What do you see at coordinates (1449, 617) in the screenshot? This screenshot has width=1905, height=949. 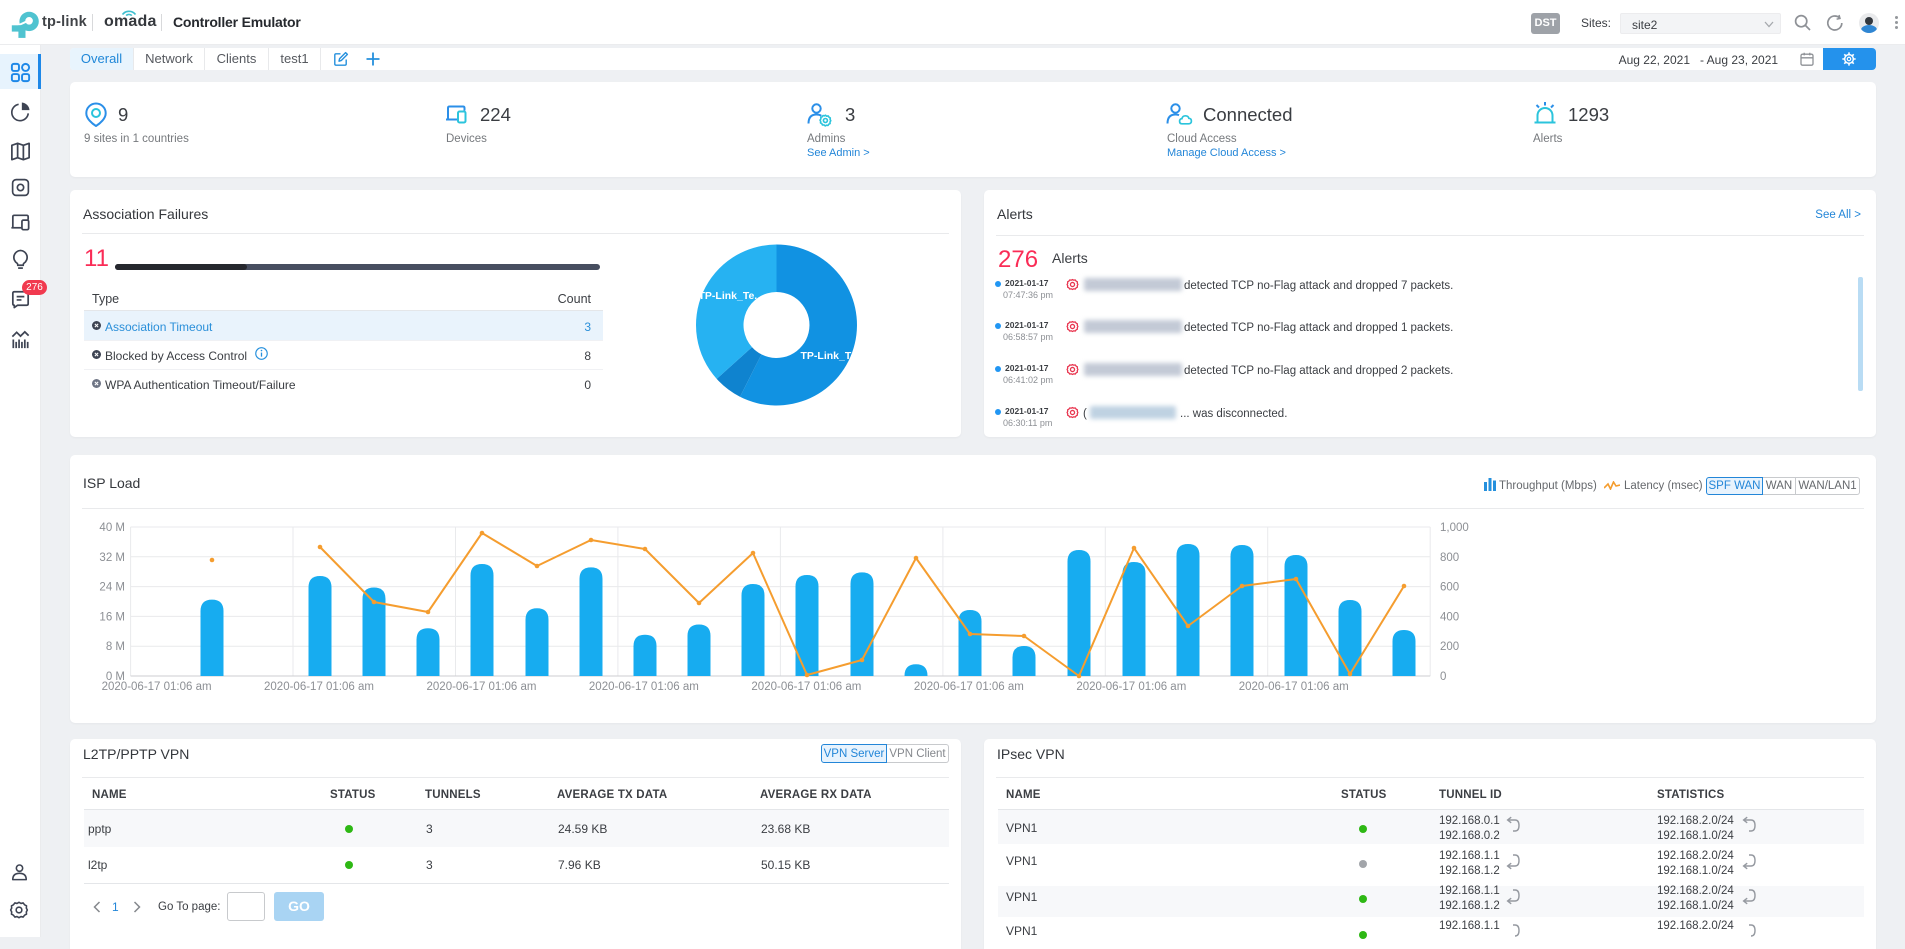 I see `svg-text: 400` at bounding box center [1449, 617].